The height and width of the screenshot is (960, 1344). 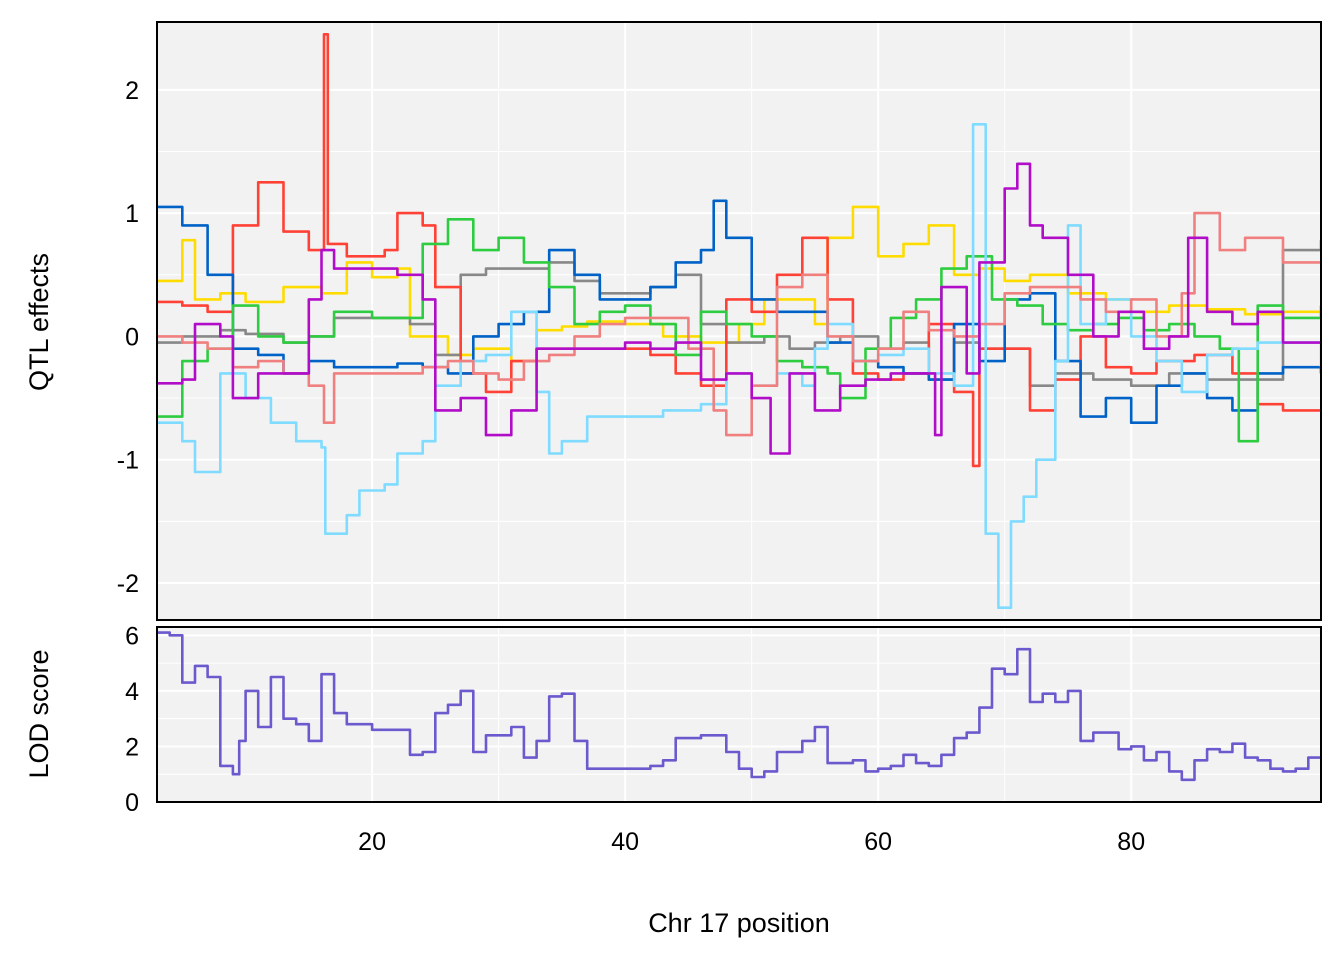 What do you see at coordinates (132, 692) in the screenshot?
I see `y-tick-label: 4` at bounding box center [132, 692].